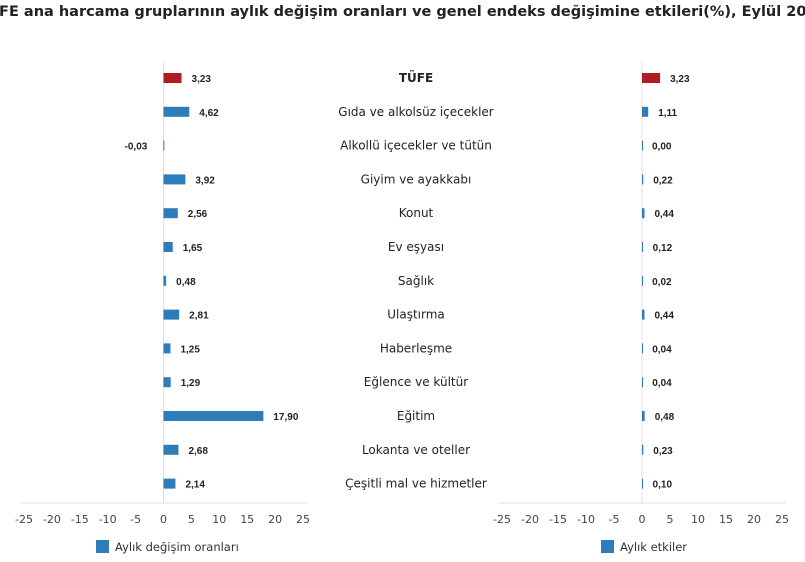  I want to click on data-label: 2,14, so click(195, 485).